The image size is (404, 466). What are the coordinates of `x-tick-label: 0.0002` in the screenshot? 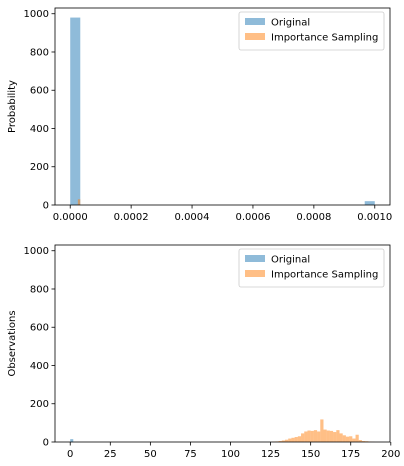 It's located at (131, 217).